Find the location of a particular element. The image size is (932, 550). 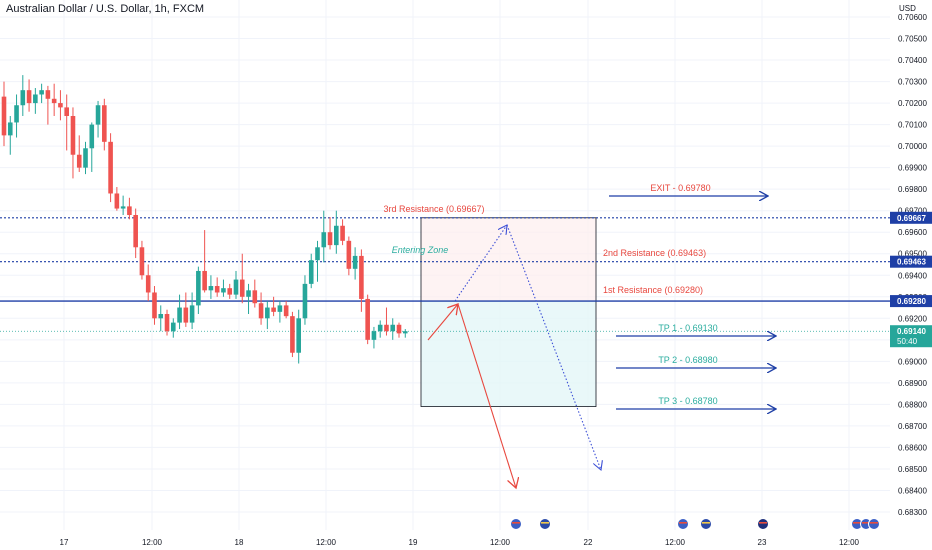

y-tick-label: 0.69400 is located at coordinates (912, 275).